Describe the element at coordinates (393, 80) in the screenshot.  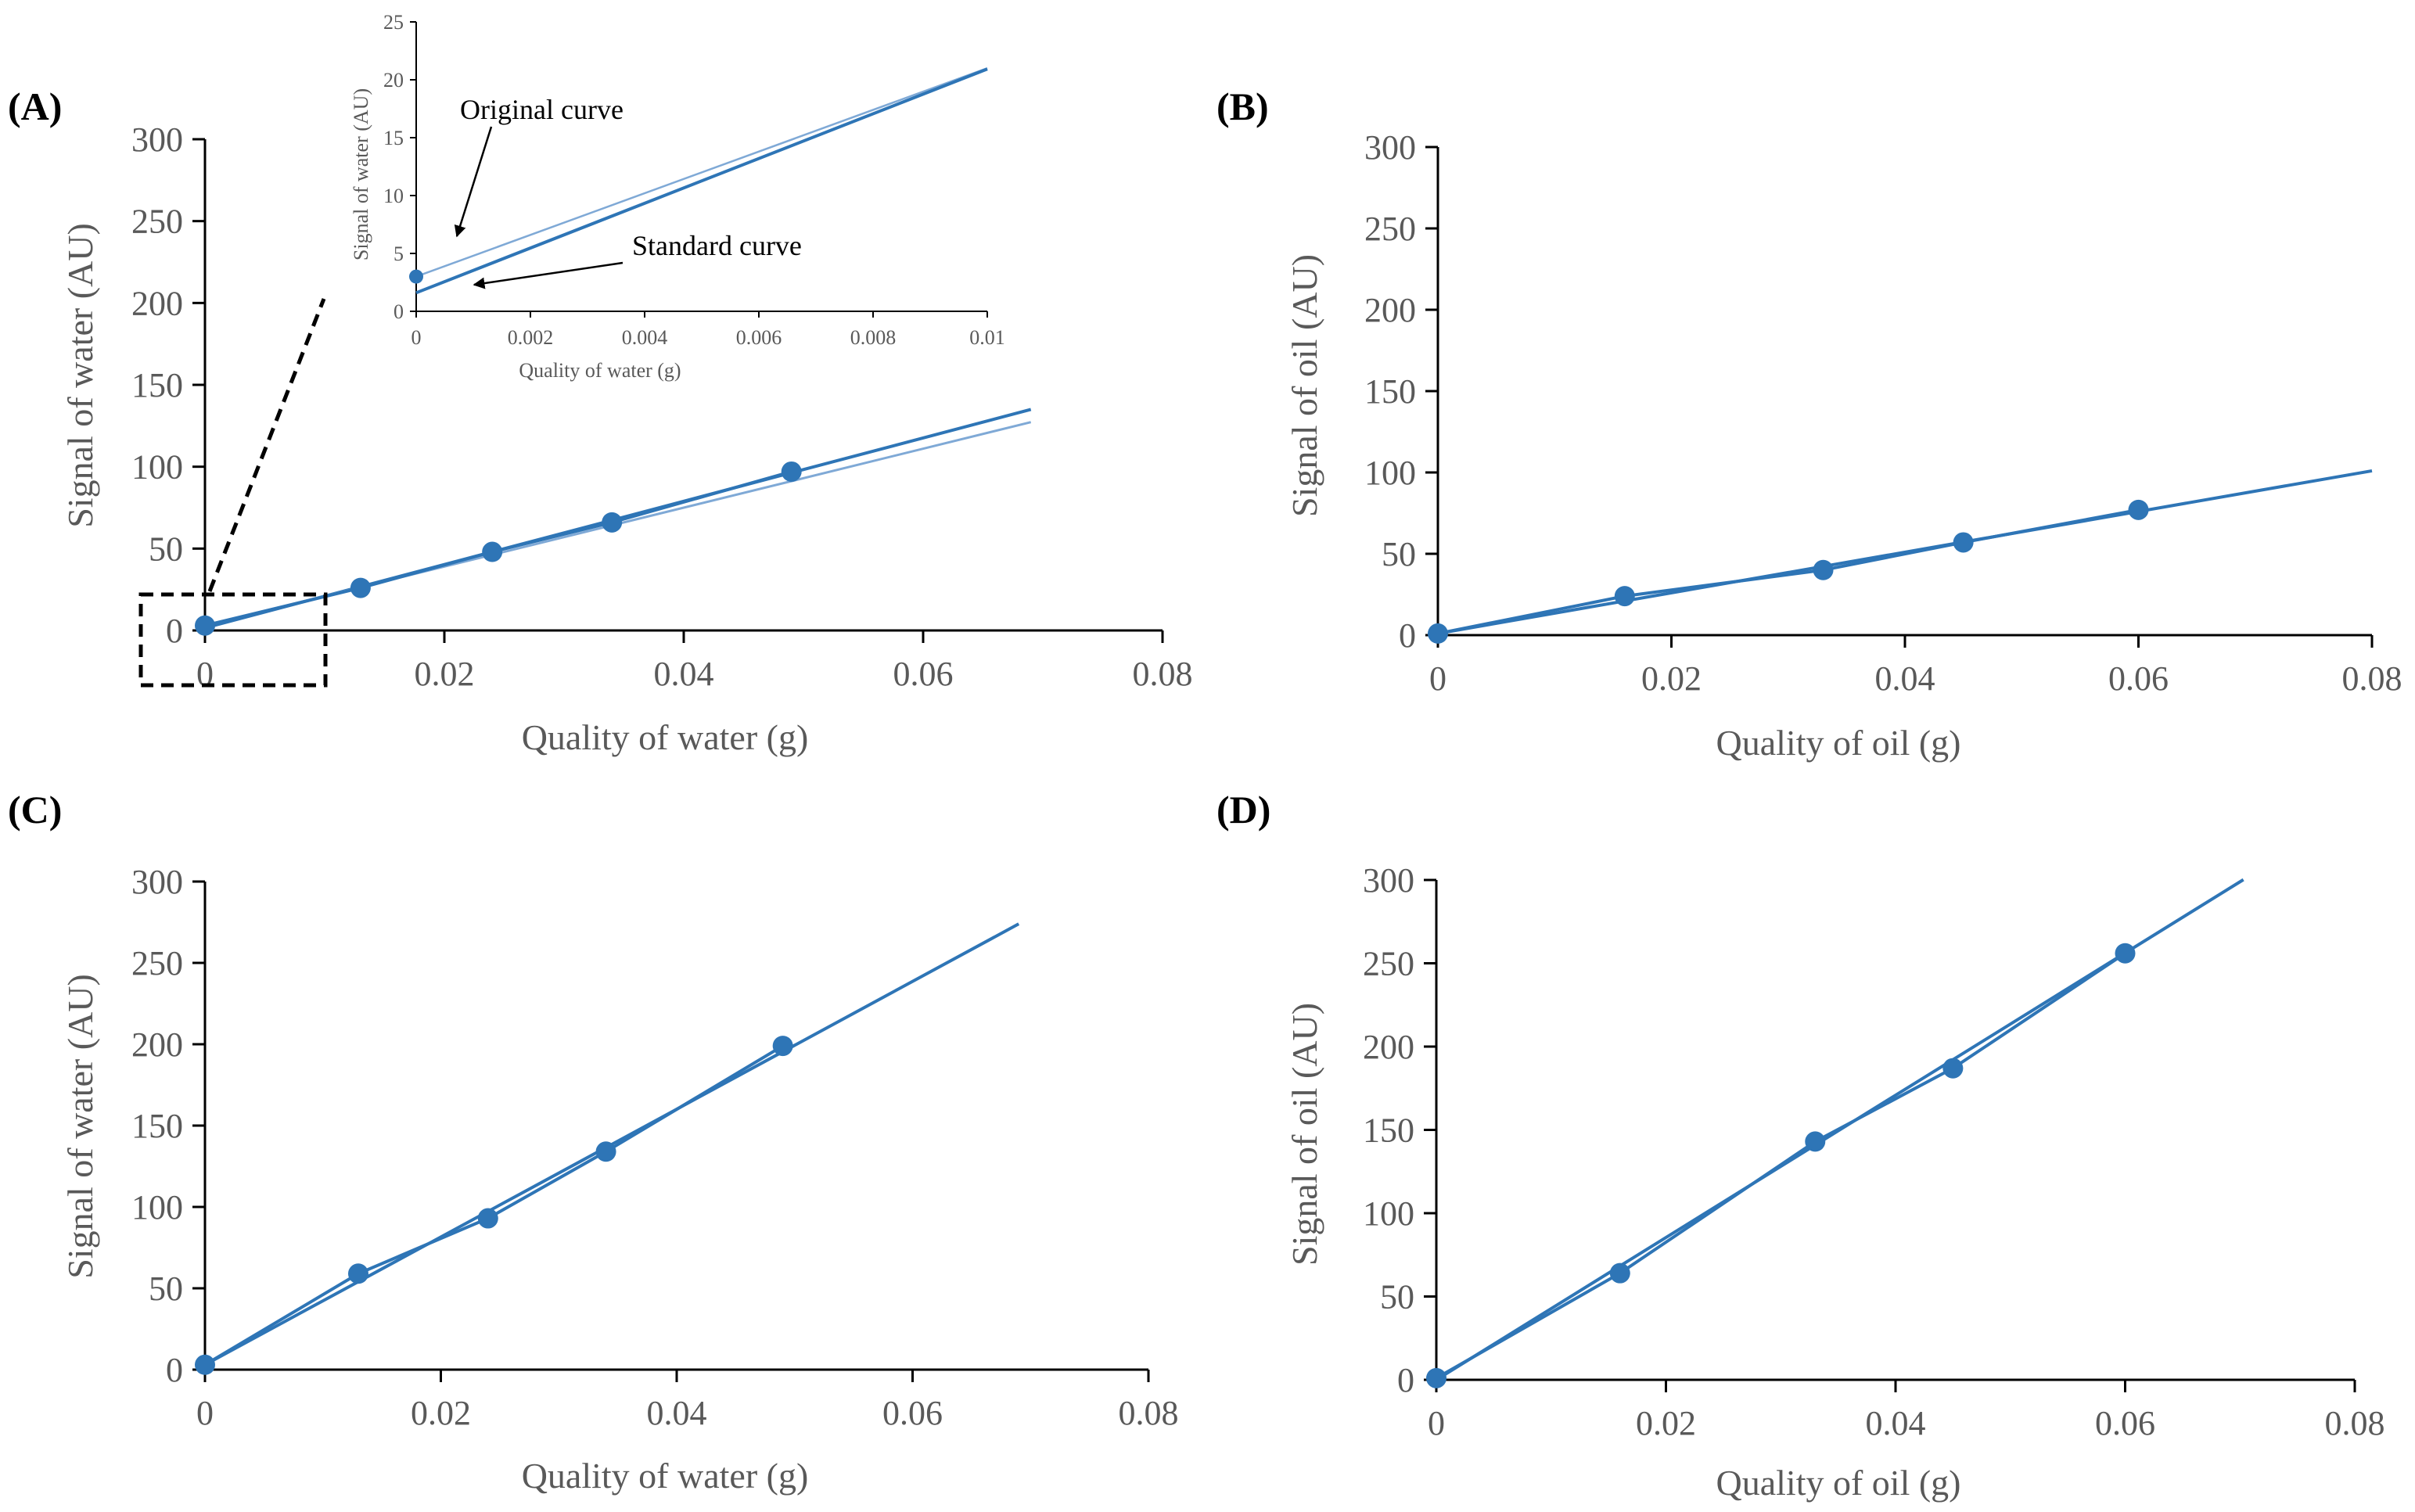
I see `inset-y-tick-label: 20` at that location.